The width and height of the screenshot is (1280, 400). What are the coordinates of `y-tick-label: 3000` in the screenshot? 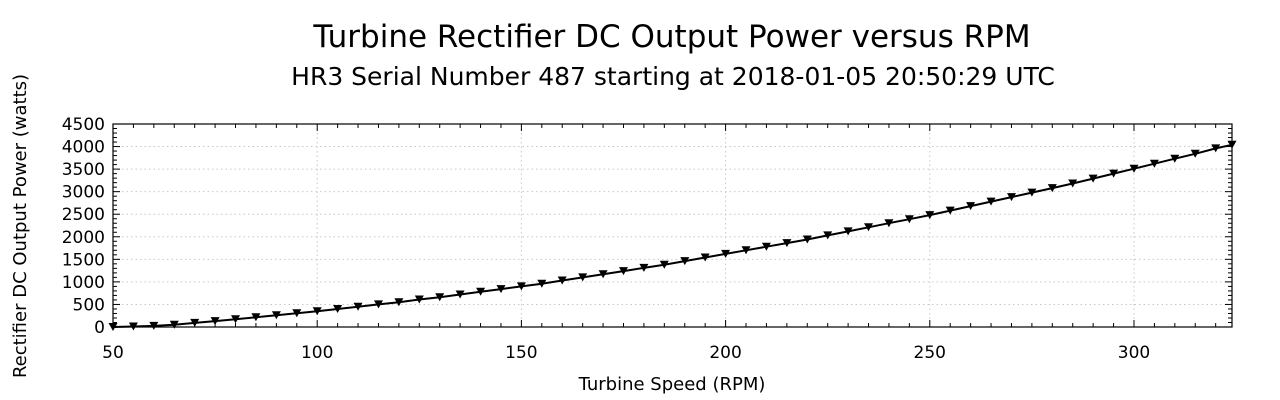 It's located at (83, 193).